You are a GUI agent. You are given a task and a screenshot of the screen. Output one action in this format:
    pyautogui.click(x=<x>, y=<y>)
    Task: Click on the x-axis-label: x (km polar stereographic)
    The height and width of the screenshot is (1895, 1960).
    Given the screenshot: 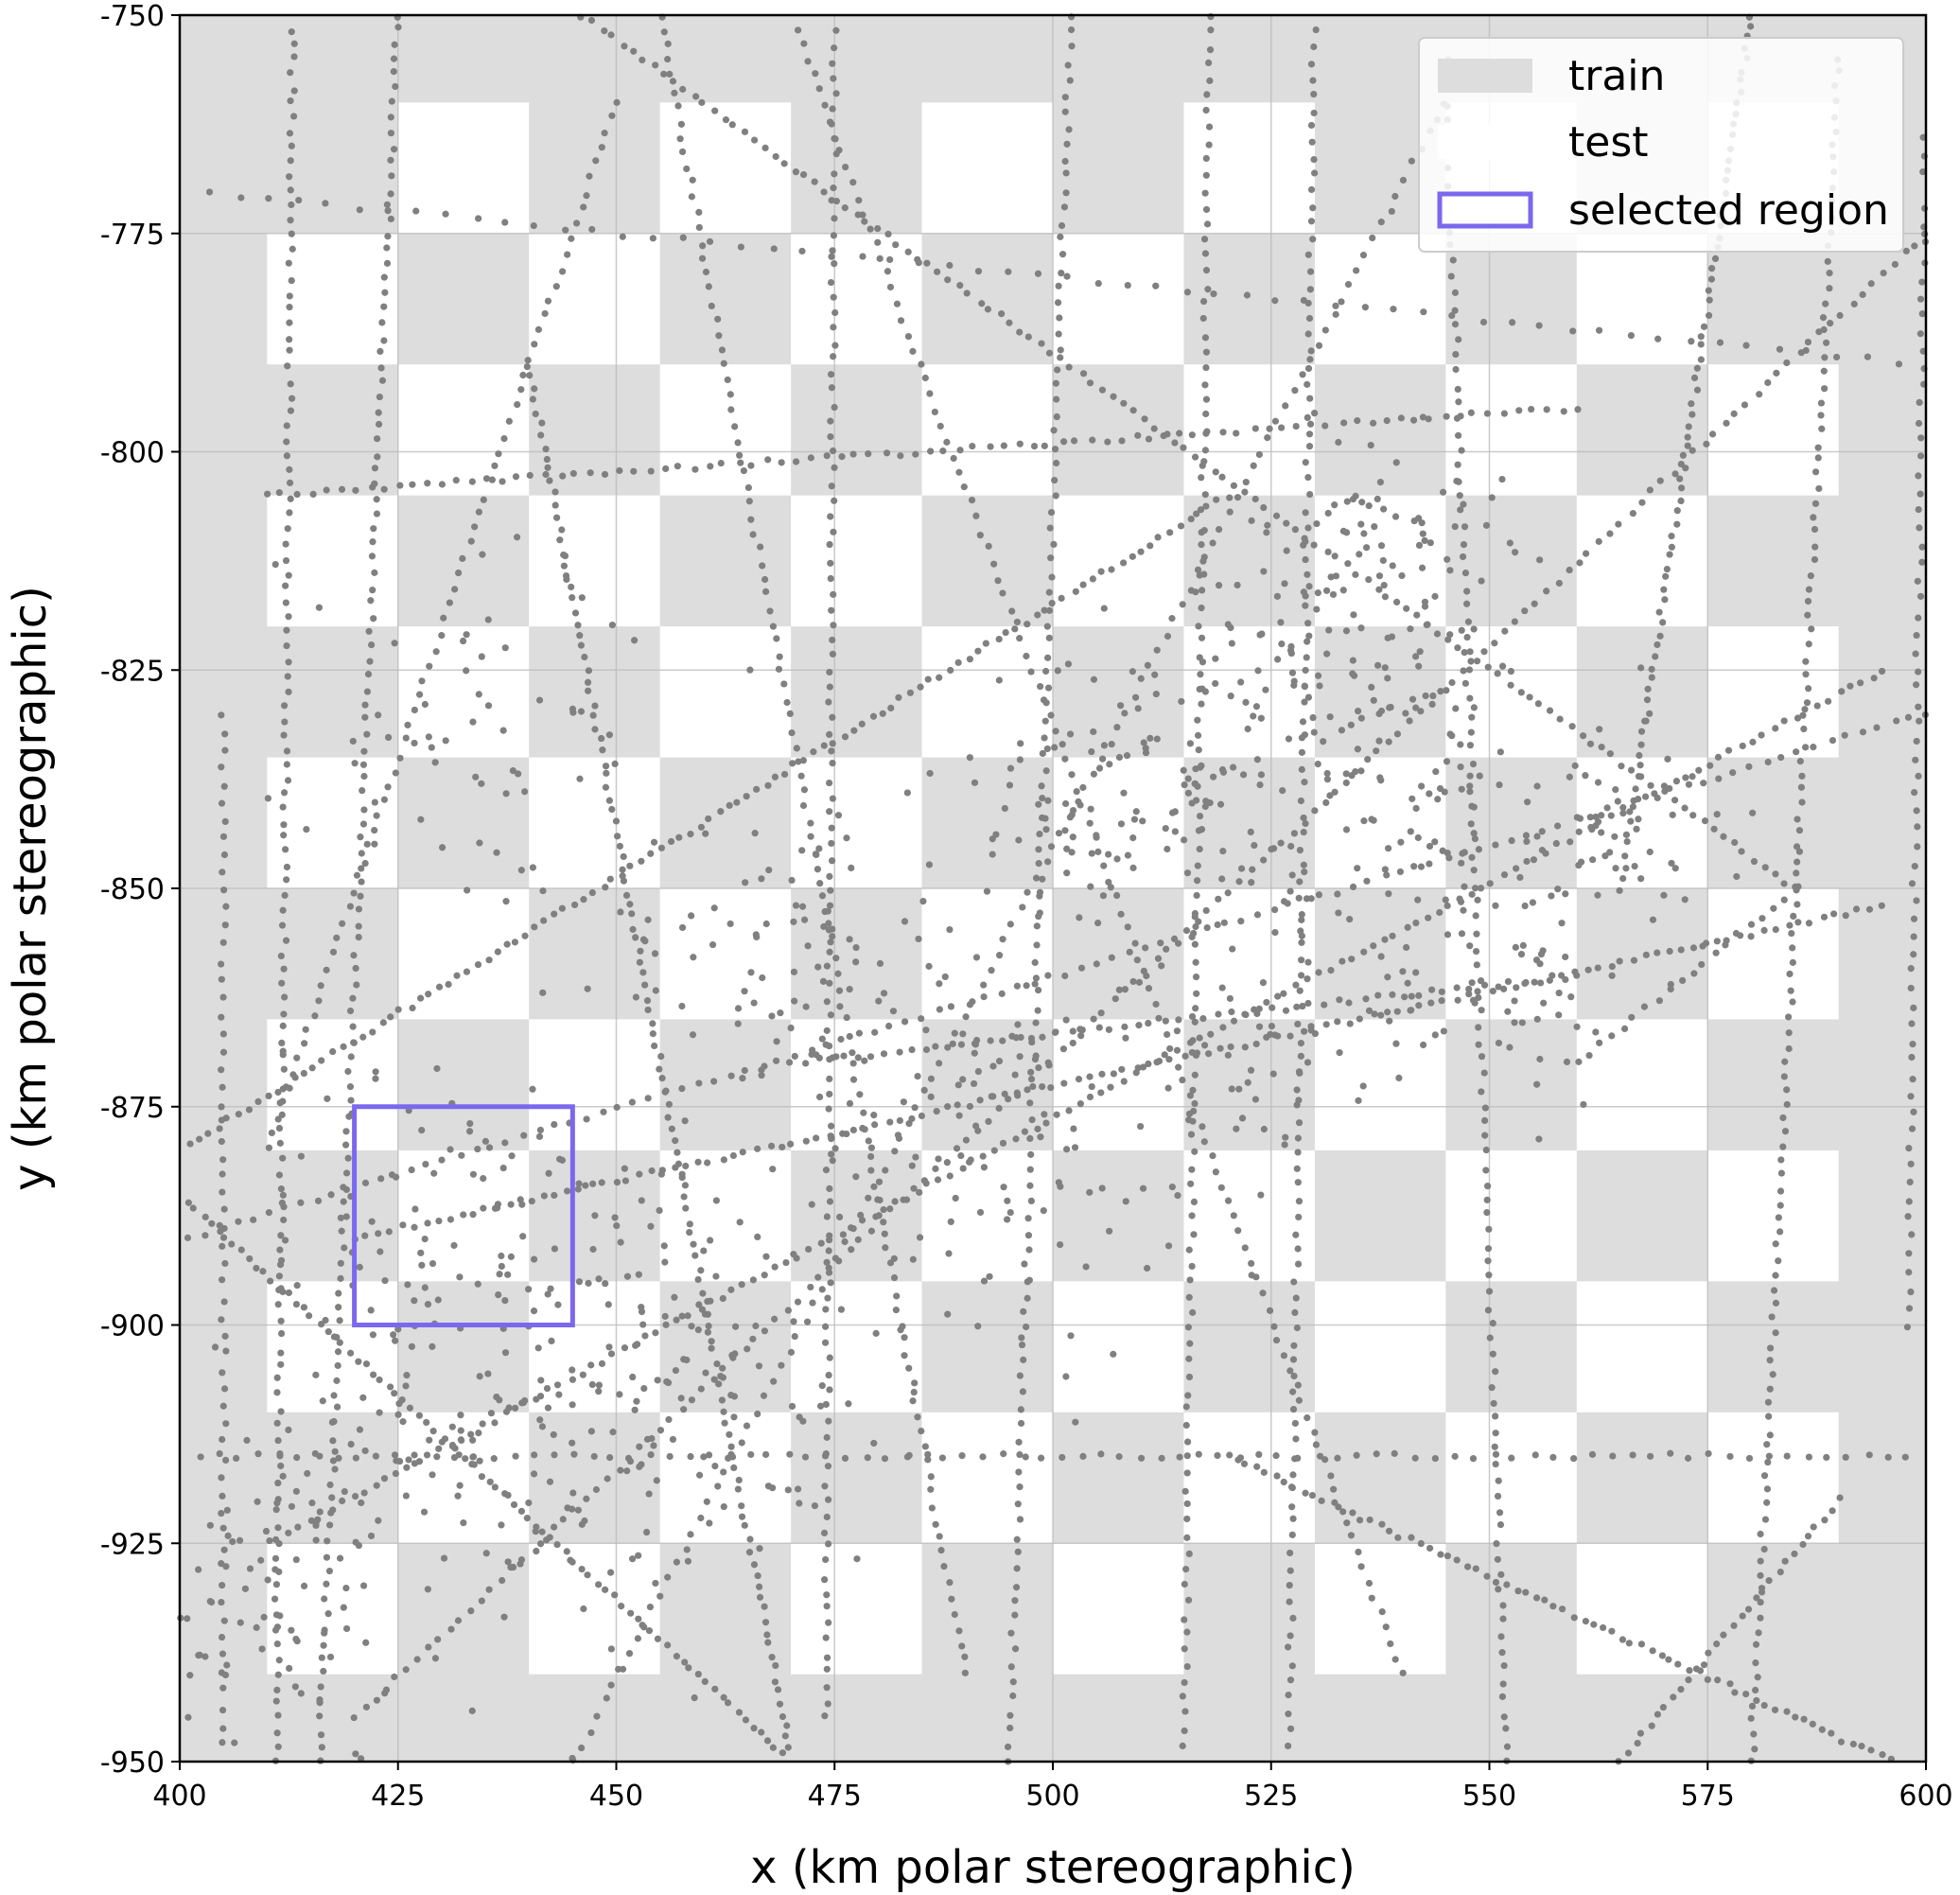 What is the action you would take?
    pyautogui.click(x=1053, y=1867)
    